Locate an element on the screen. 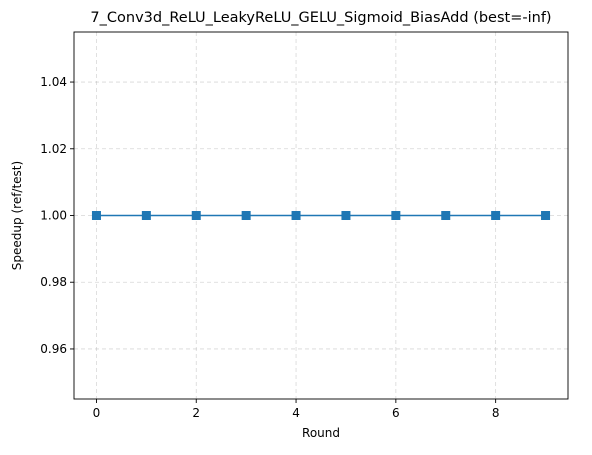 The width and height of the screenshot is (592, 455). y-tick-label: 1.00 is located at coordinates (53, 216).